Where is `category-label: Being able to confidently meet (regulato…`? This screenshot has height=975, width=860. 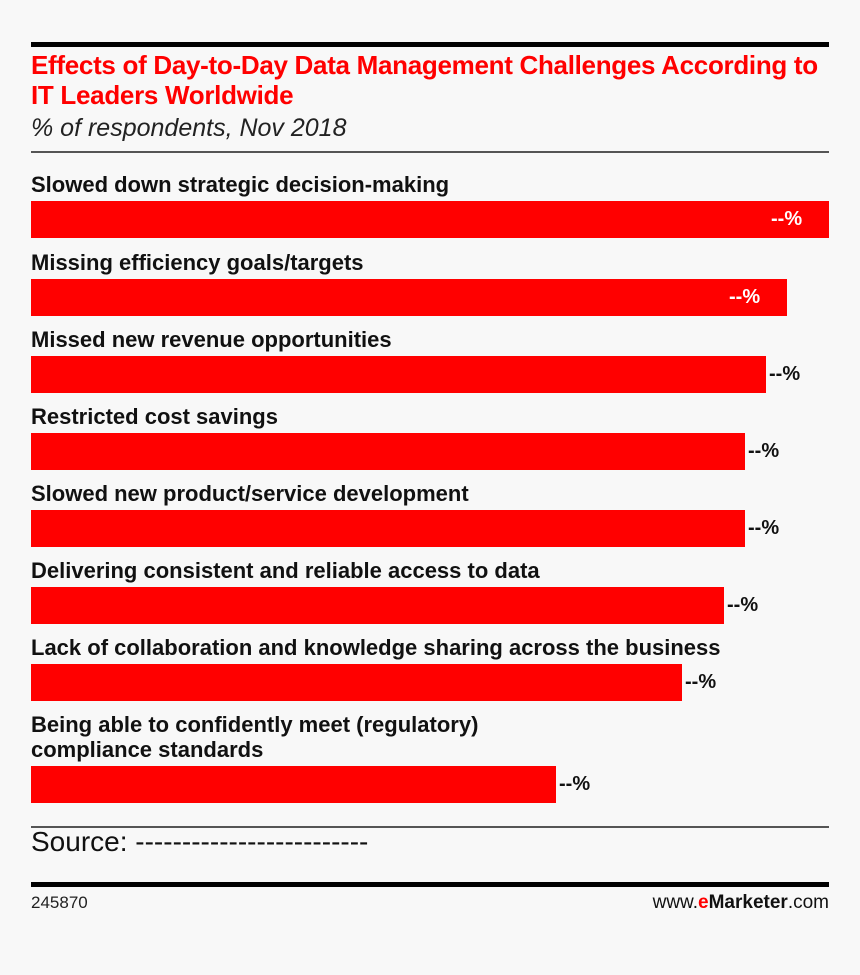 category-label: Being able to confidently meet (regulato… is located at coordinates (255, 737).